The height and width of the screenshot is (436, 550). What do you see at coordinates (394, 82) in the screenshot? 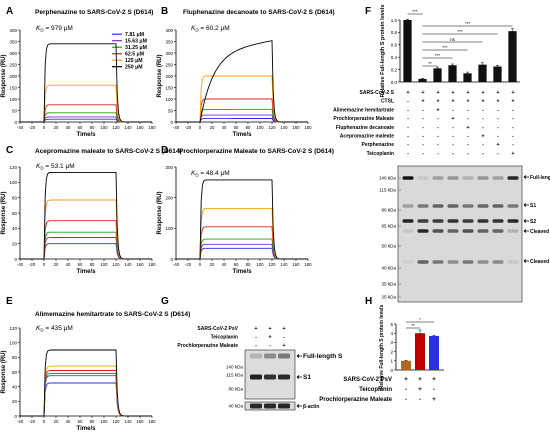
I see `y-tick-label: 0.0` at bounding box center [394, 82].